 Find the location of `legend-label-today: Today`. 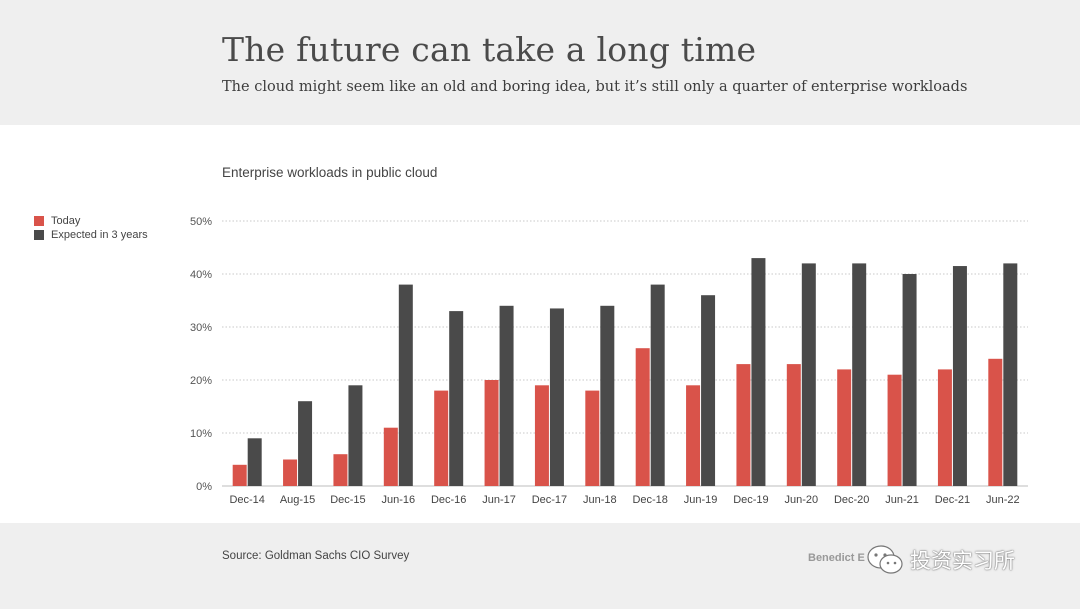

legend-label-today: Today is located at coordinates (66, 221).